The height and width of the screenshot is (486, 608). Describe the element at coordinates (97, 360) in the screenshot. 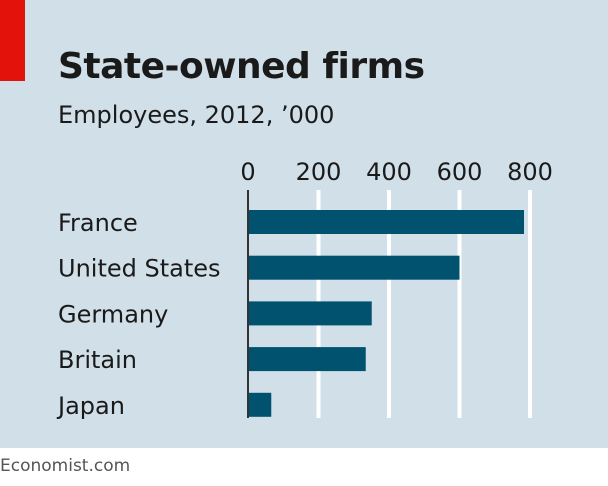

I see `category-label: Britain` at that location.